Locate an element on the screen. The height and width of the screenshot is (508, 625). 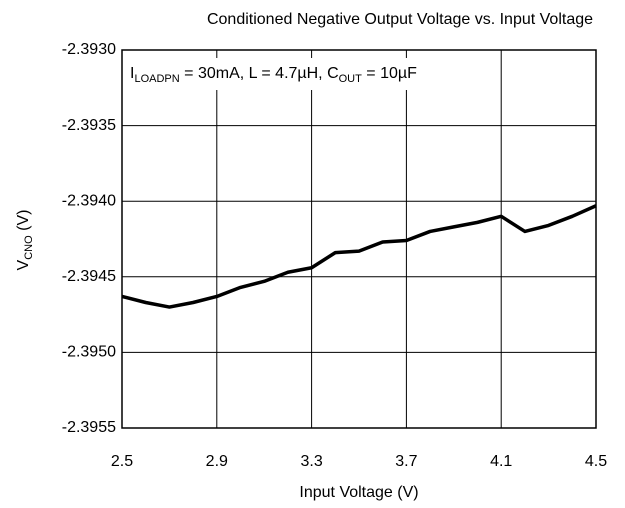
x-tick-label: 2.5 is located at coordinates (122, 461).